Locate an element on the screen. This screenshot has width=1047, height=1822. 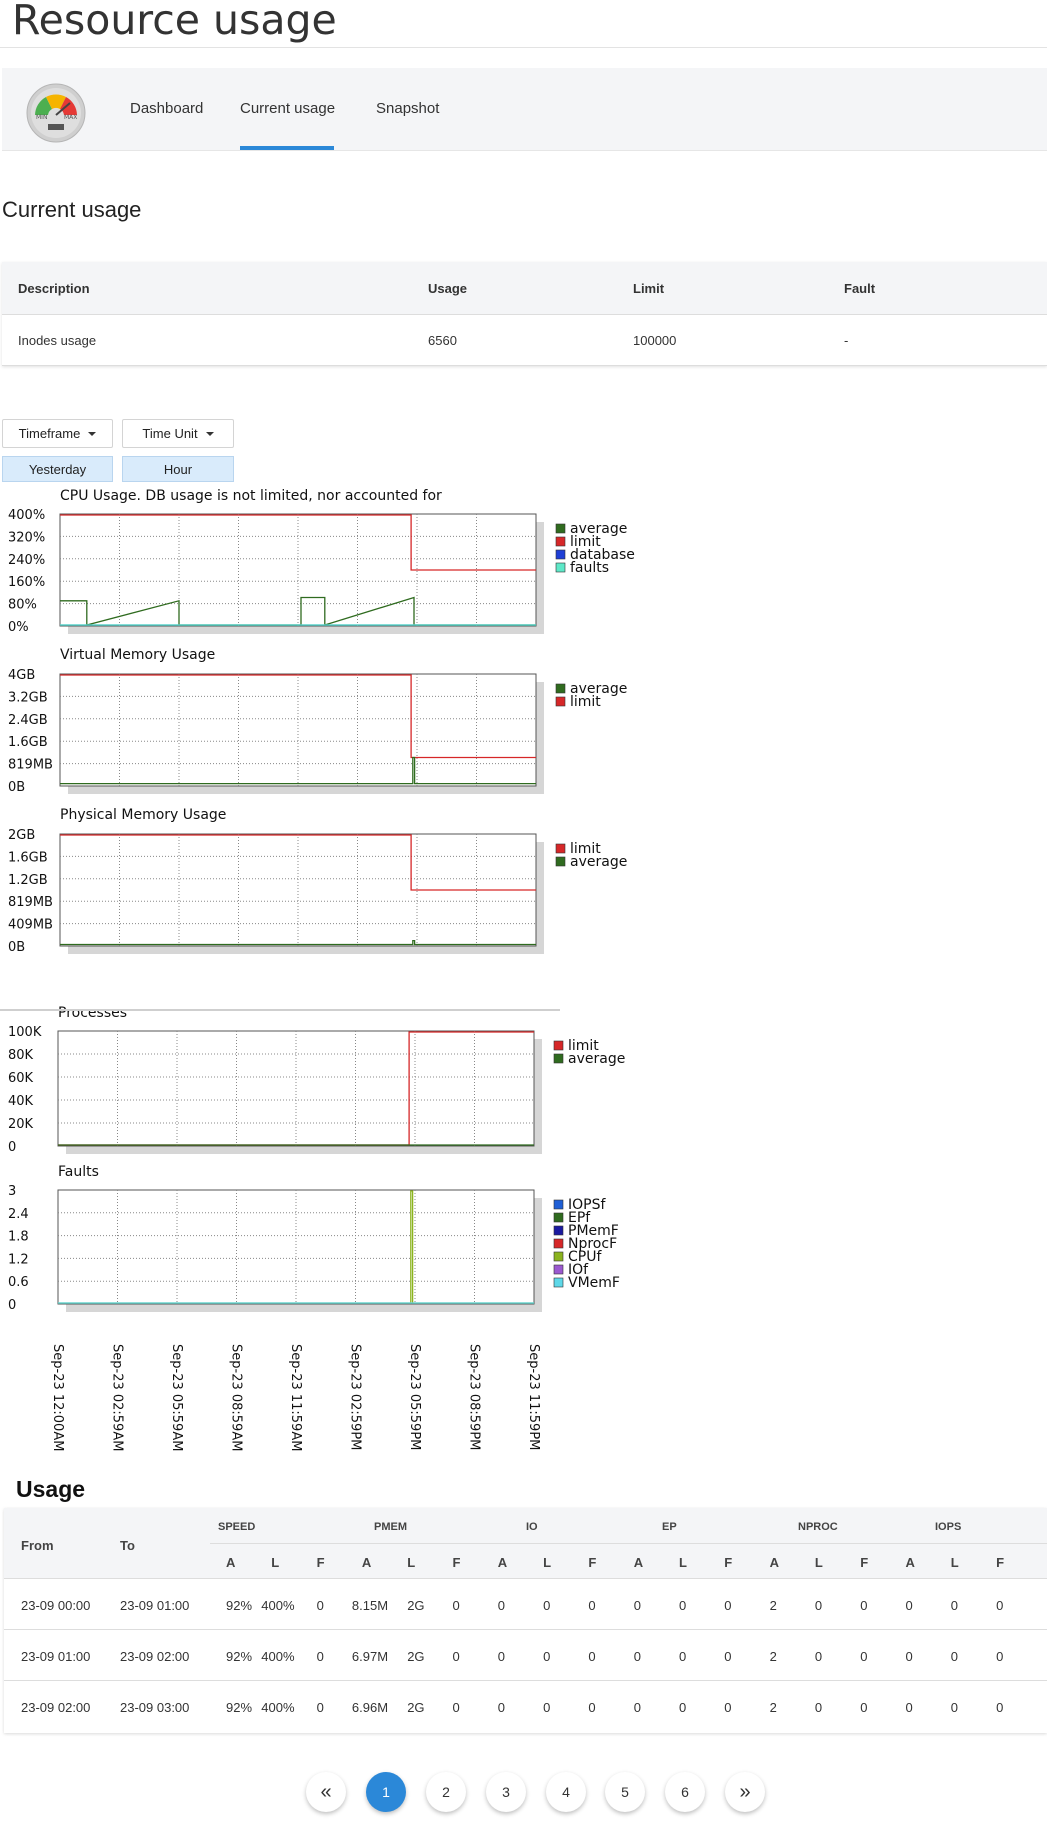
pagination-page-button: 4 is located at coordinates (566, 1792).